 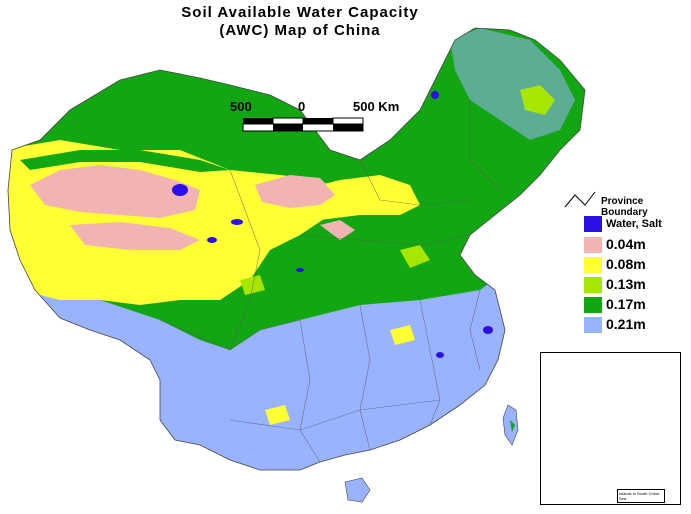 What do you see at coordinates (626, 244) in the screenshot?
I see `legend-label-004m: 0.04m` at bounding box center [626, 244].